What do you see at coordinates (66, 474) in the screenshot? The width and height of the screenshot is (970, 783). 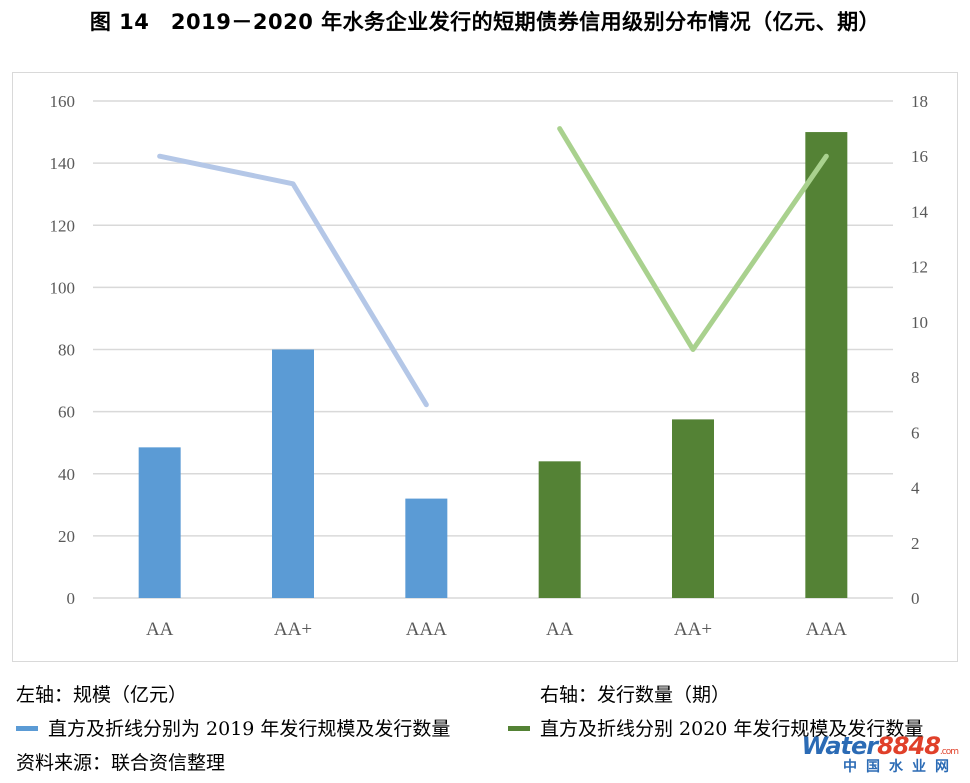 I see `left-tick-label: 40` at bounding box center [66, 474].